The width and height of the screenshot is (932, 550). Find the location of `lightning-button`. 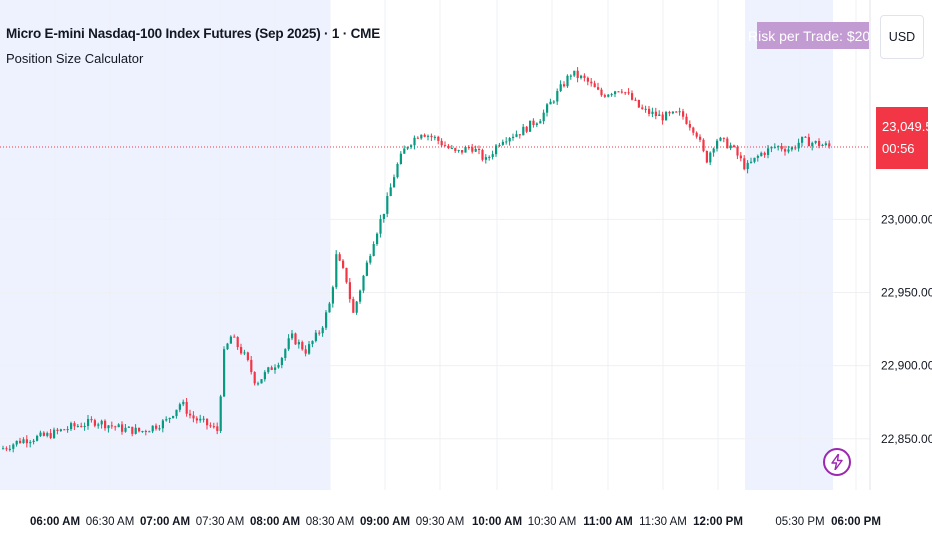

lightning-button is located at coordinates (837, 462).